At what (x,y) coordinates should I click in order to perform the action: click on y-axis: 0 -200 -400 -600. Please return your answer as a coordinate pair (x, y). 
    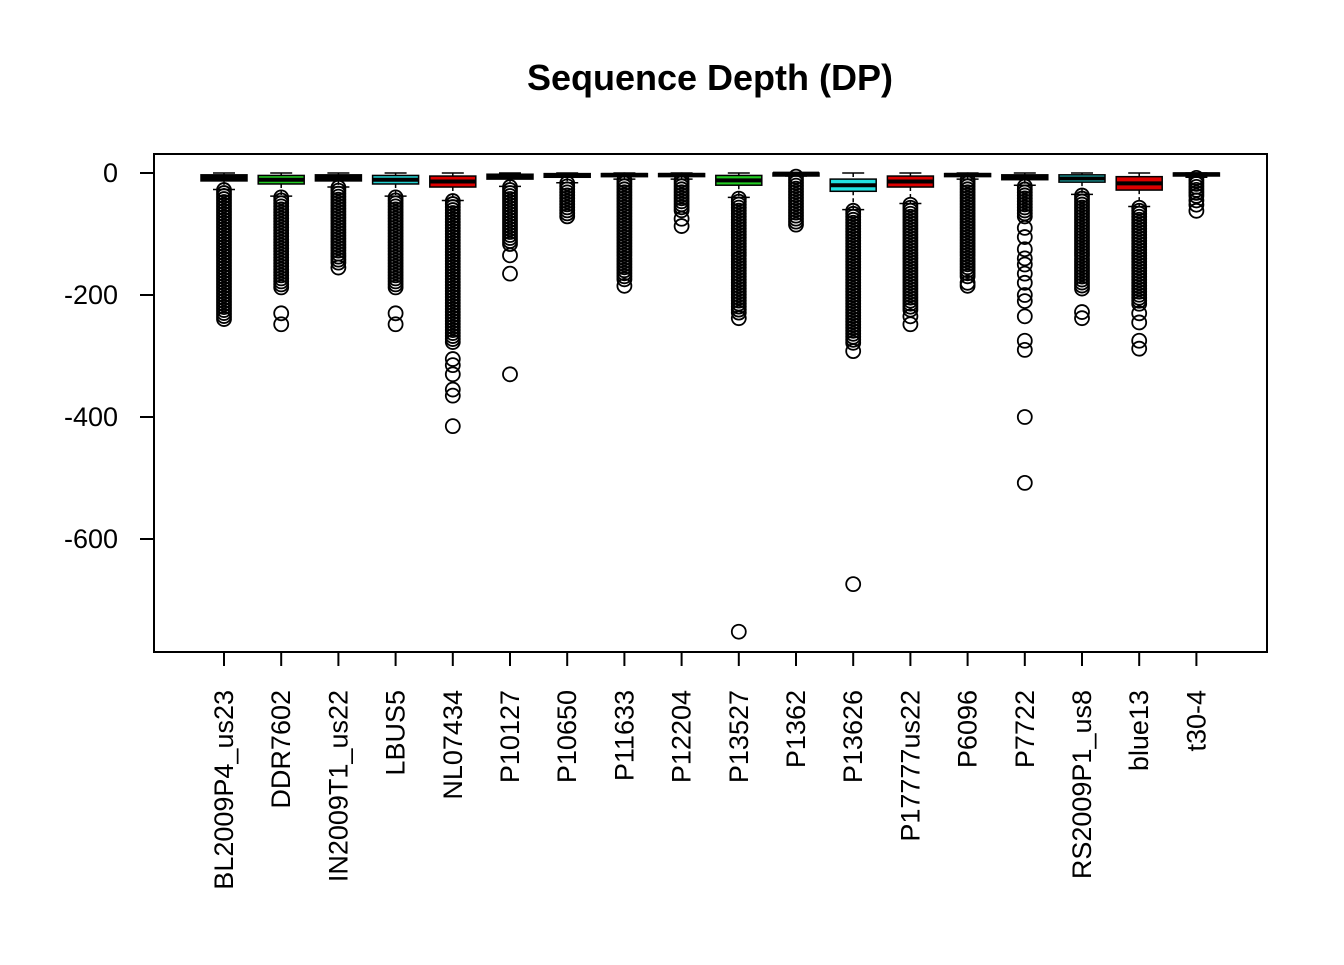
    Looking at the image, I should click on (109, 356).